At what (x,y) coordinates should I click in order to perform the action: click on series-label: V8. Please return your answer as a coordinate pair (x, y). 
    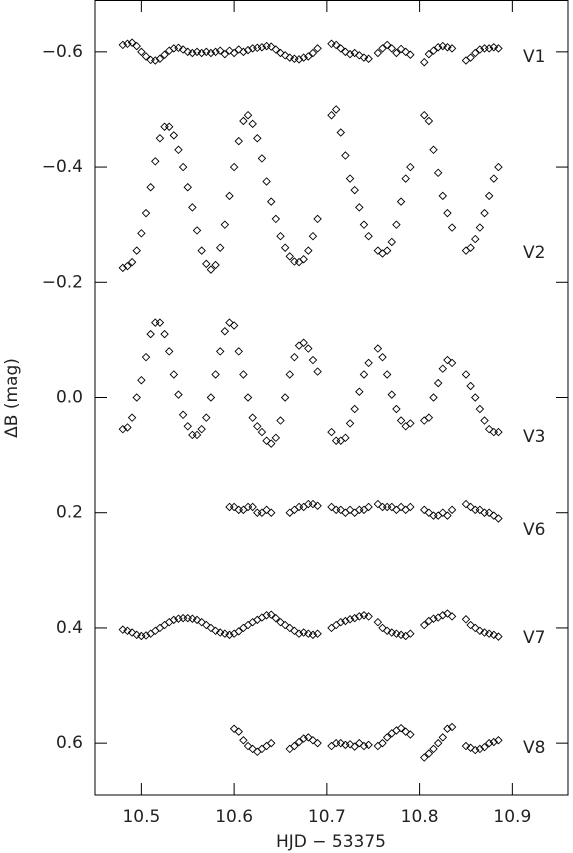
    Looking at the image, I should click on (534, 748).